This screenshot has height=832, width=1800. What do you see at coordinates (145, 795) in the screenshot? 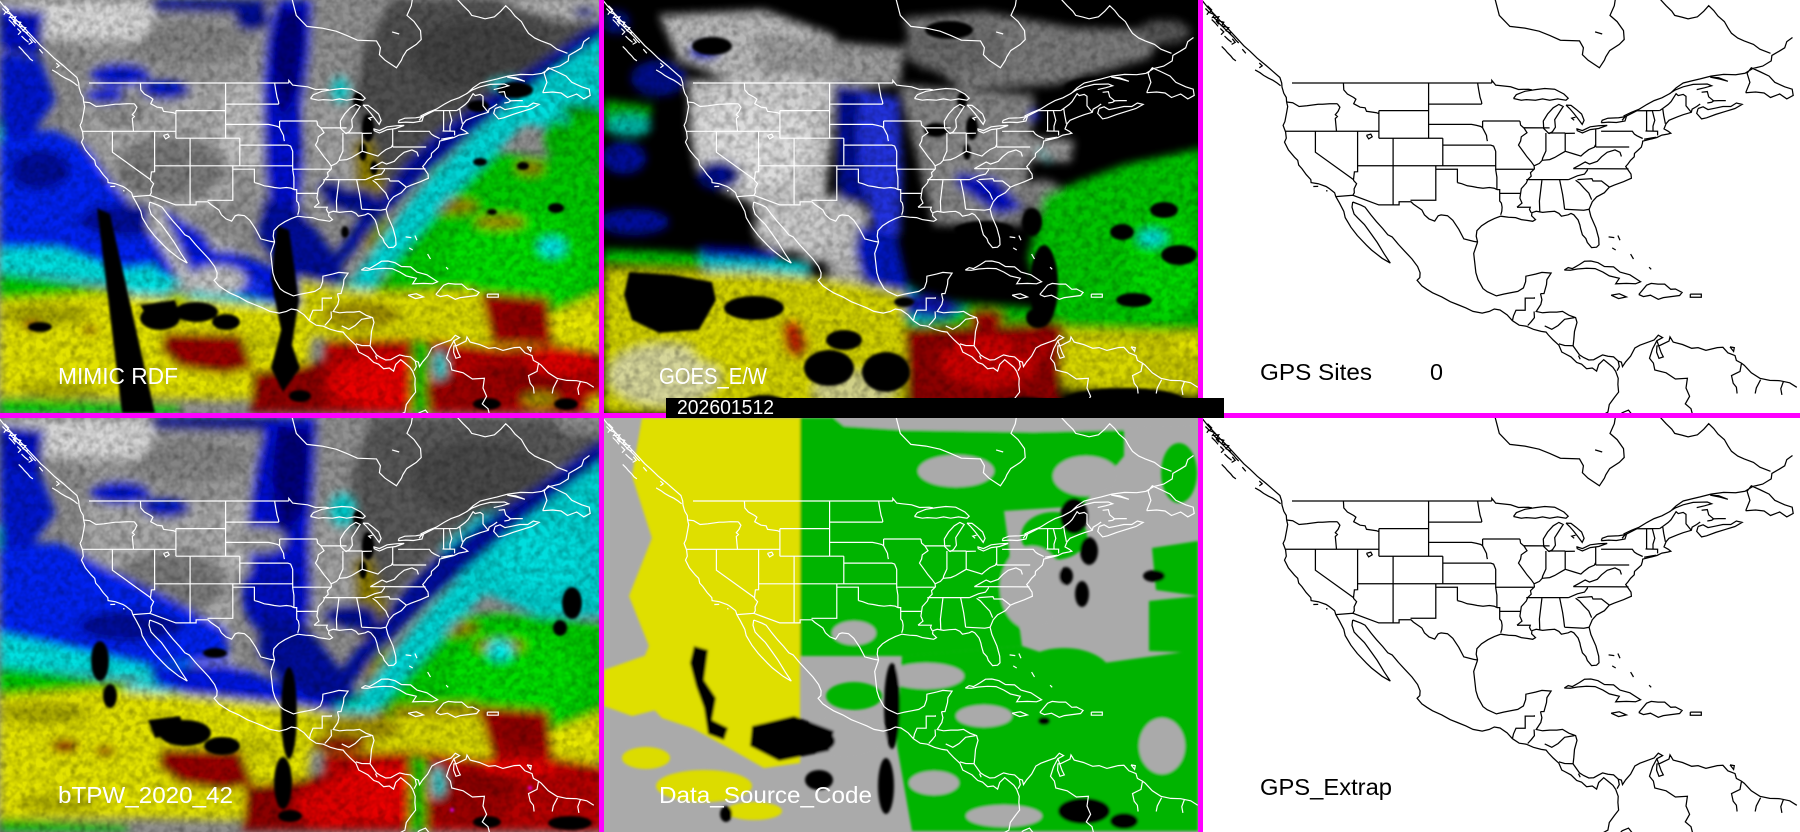
I see `svg-text: bTPW_2020_42` at bounding box center [145, 795].